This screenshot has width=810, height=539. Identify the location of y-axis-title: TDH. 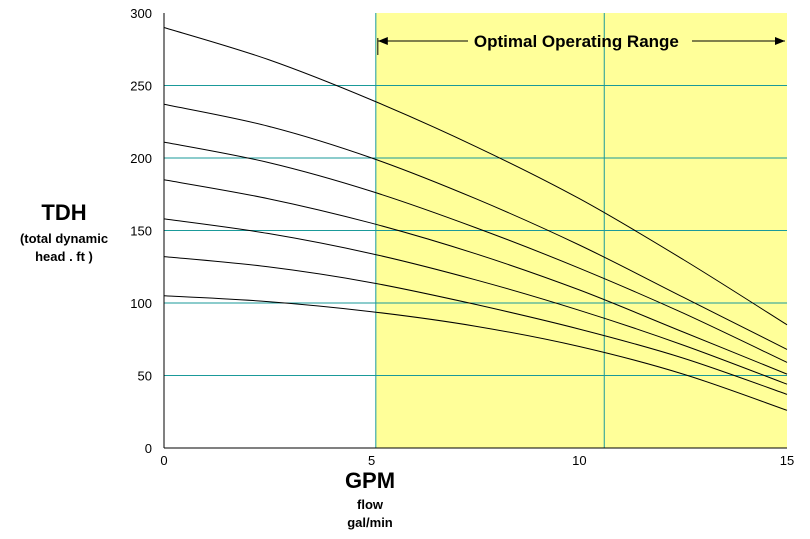
(64, 212).